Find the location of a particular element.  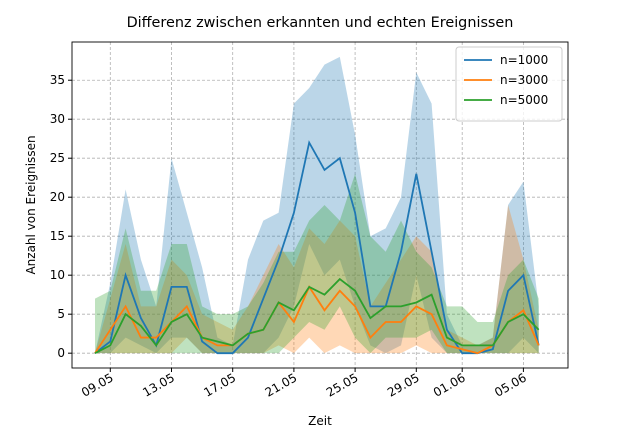

y-tick-label: 25 is located at coordinates (57, 158).